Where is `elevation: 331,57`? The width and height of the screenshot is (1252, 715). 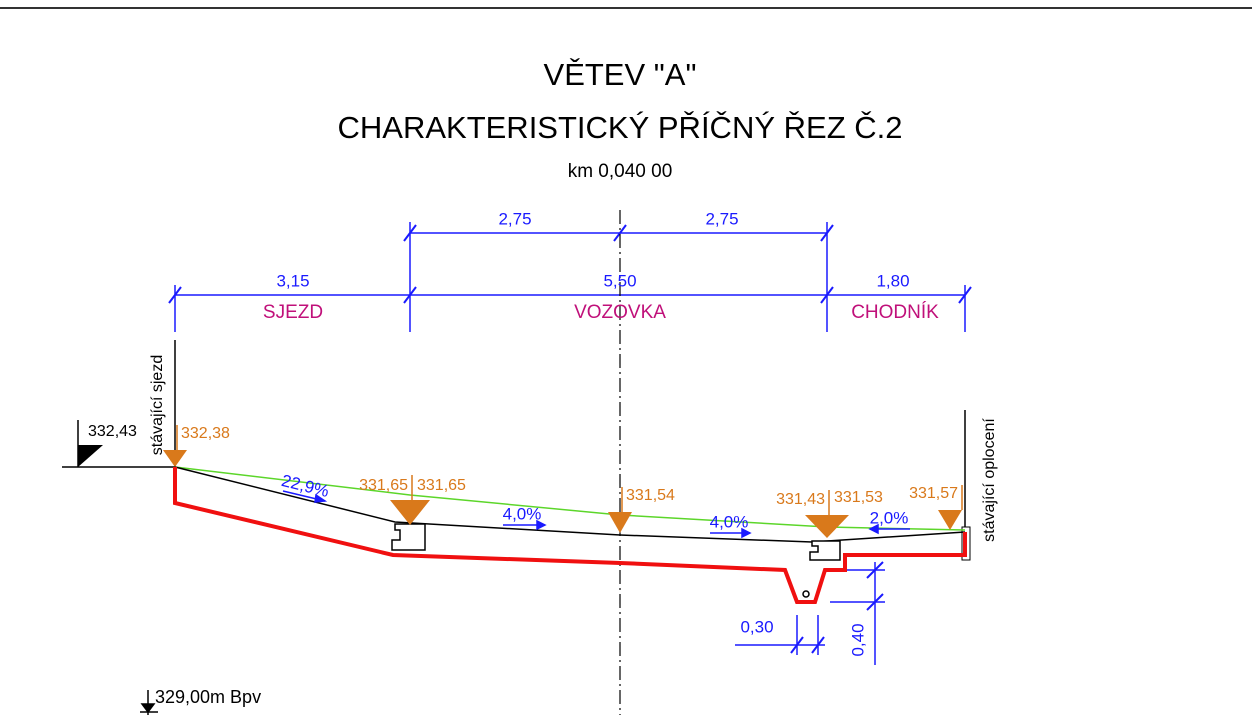
elevation: 331,57 is located at coordinates (933, 493).